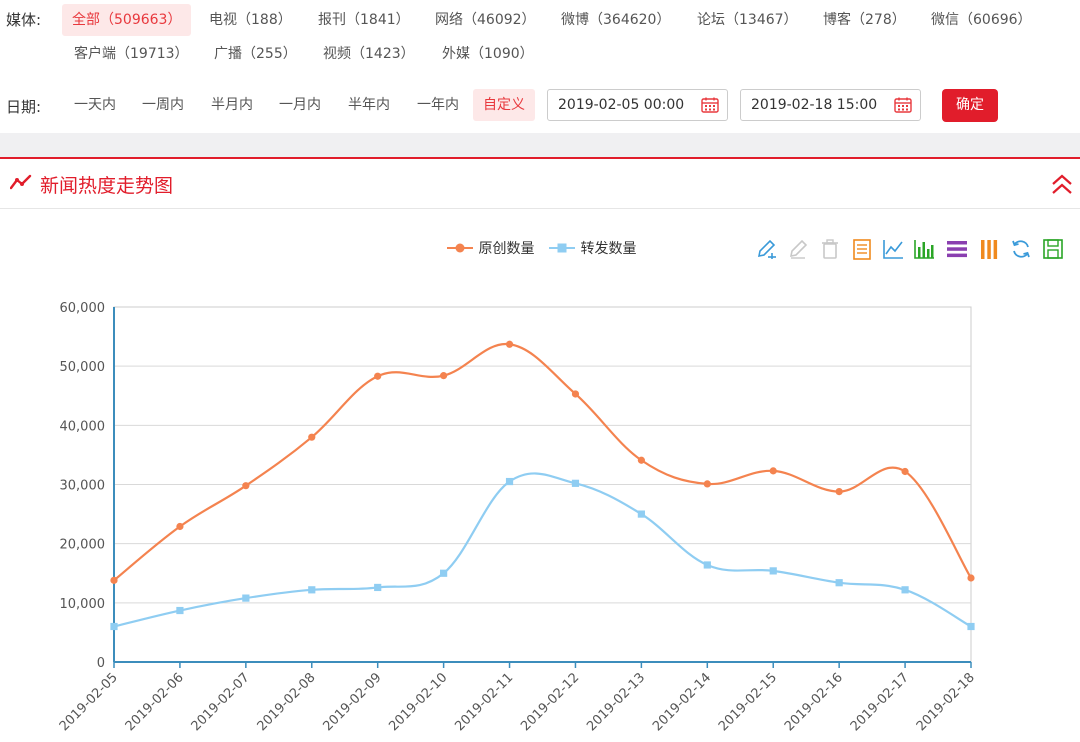 This screenshot has width=1080, height=742. I want to click on media-filter-option: 全部（509663）, so click(127, 20).